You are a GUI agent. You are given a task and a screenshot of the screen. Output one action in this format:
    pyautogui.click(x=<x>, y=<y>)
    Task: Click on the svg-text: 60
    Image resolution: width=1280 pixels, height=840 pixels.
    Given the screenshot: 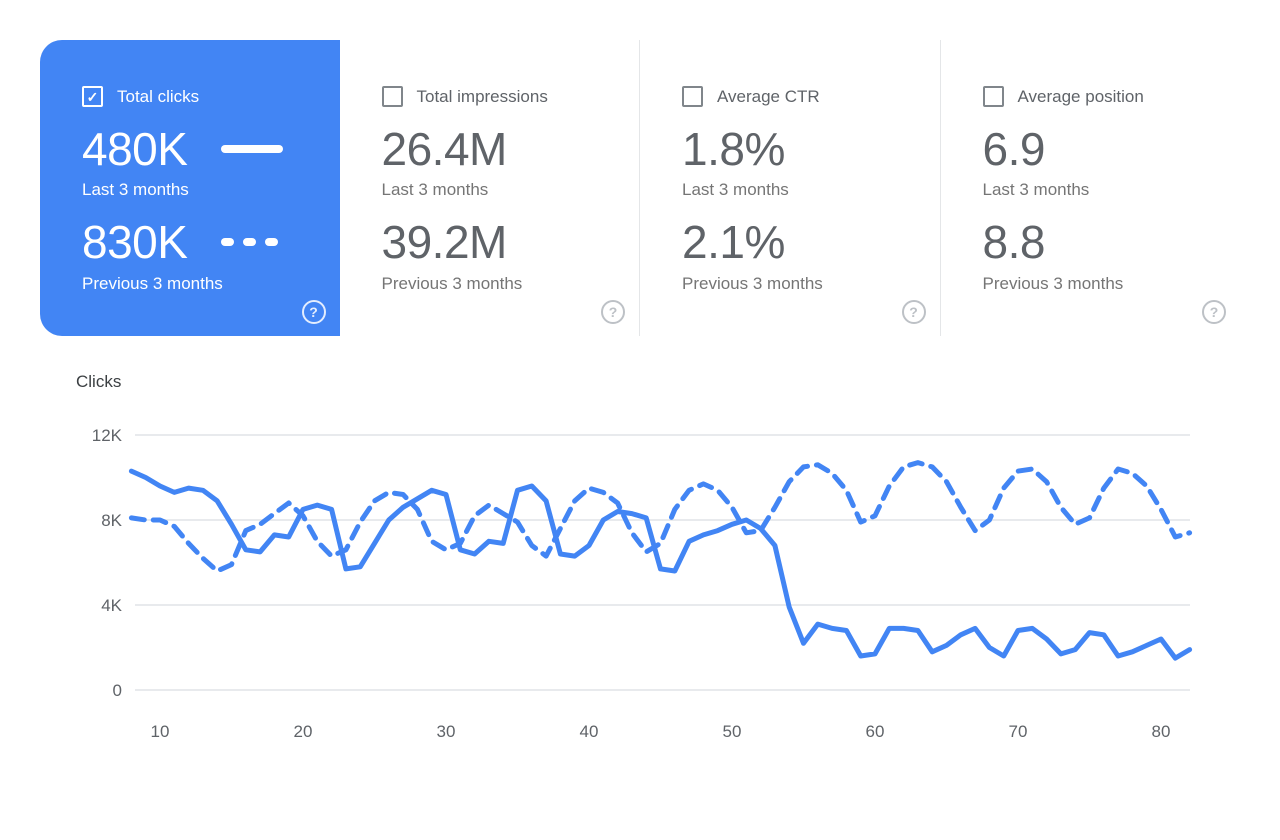 What is the action you would take?
    pyautogui.click(x=875, y=731)
    